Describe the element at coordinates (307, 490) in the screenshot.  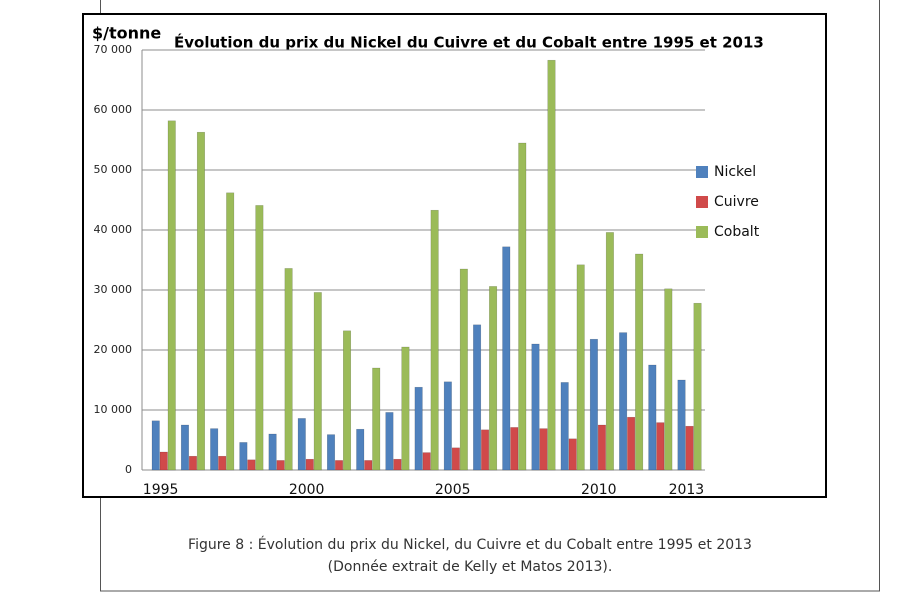
I see `x-tick-label: 2000` at that location.